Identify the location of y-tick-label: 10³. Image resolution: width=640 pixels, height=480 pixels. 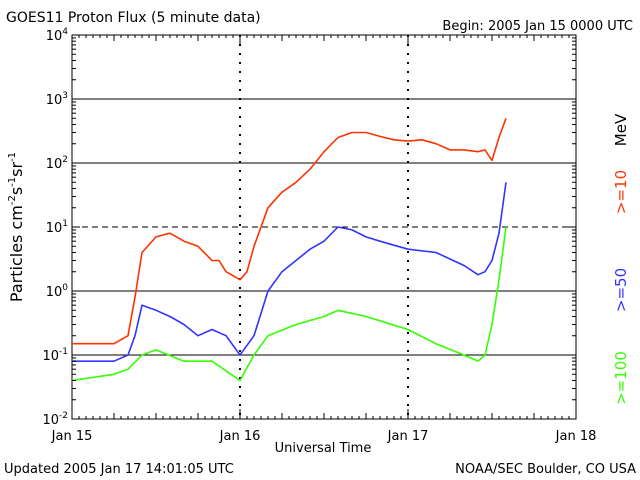
(57, 99).